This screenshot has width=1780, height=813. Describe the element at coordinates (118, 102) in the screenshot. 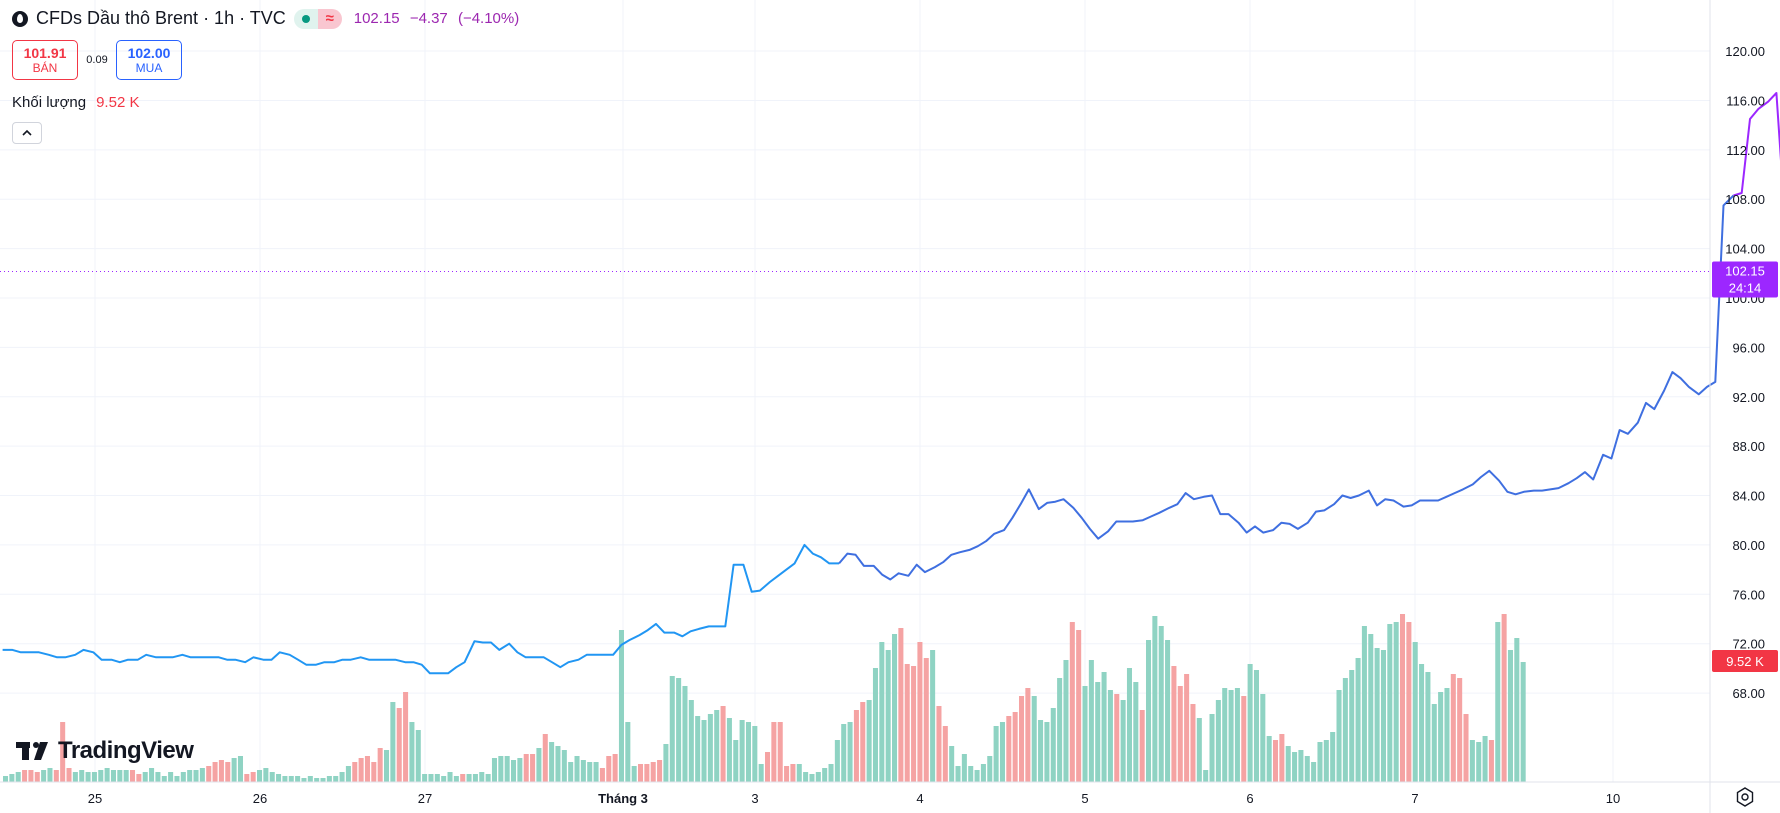

I see `volume-value: 9.52 K` at that location.